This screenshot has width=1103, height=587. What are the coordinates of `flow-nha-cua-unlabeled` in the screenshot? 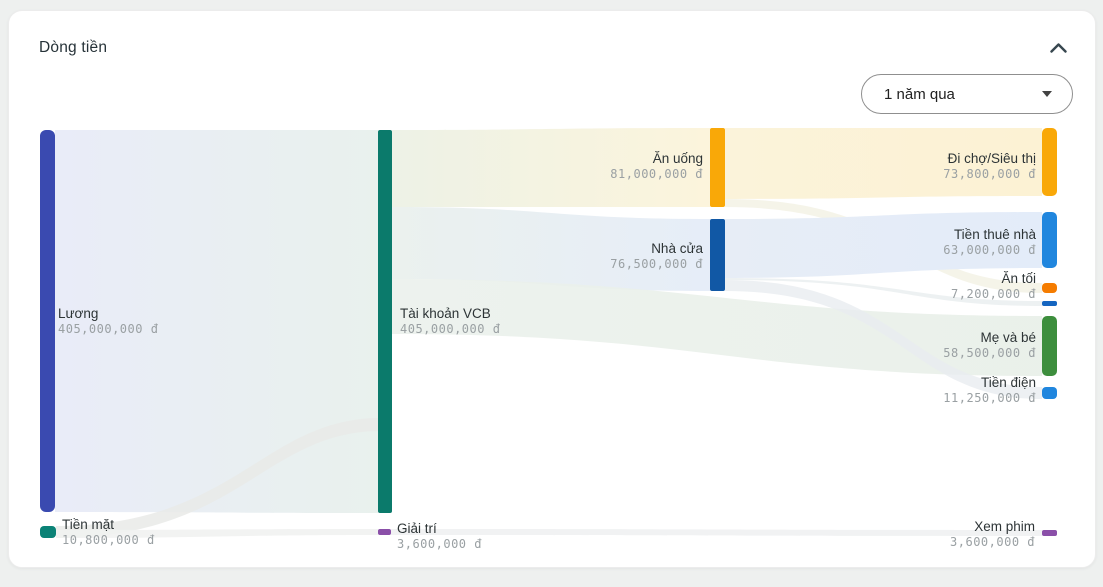 It's located at (883, 292).